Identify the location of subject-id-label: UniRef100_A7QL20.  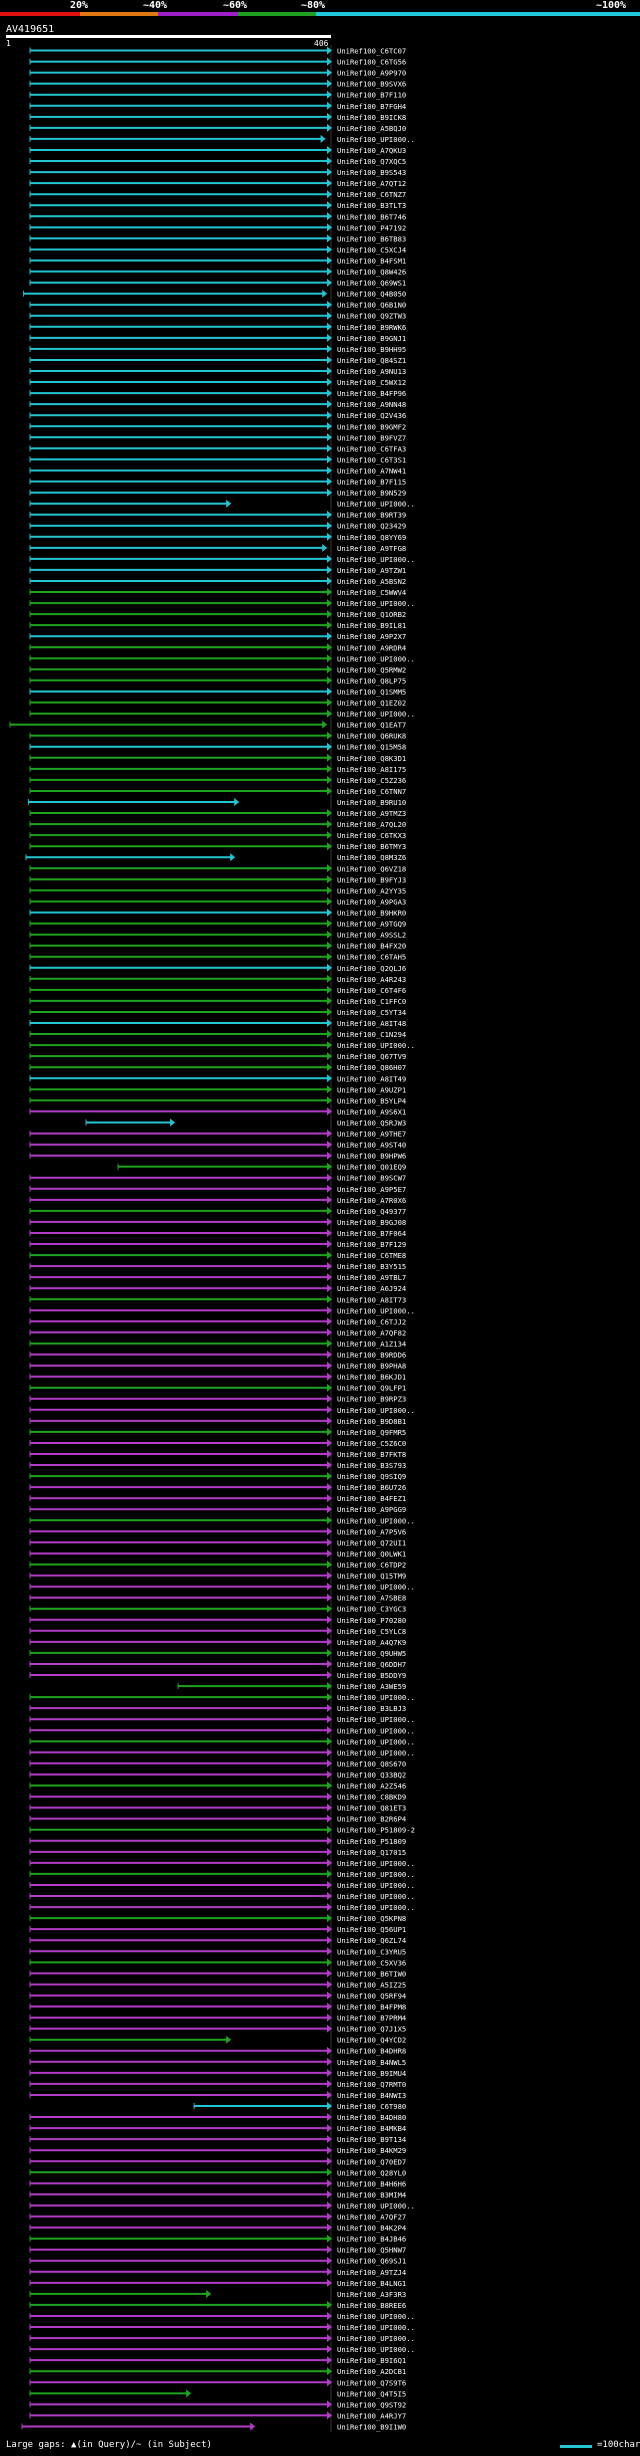
(371, 824).